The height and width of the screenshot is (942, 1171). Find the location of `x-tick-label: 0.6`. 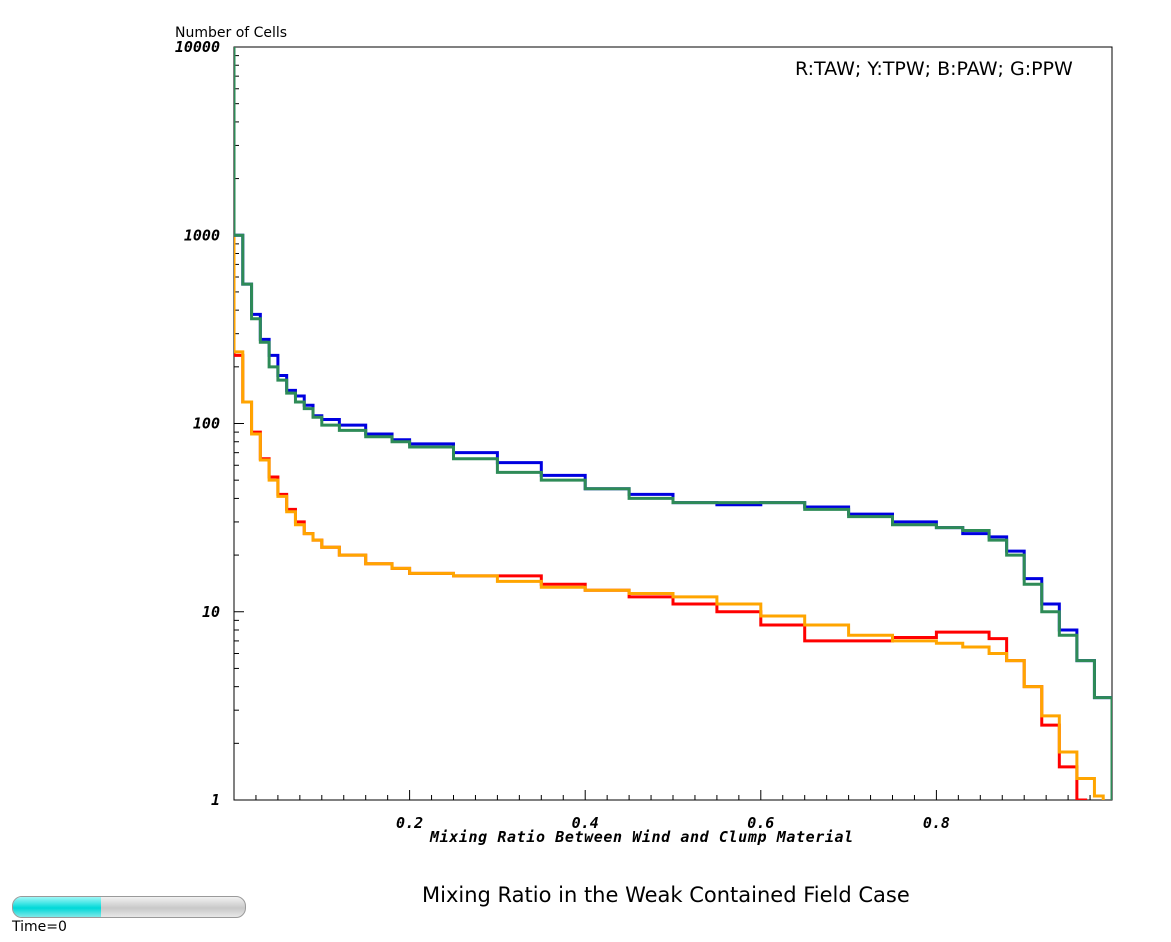

x-tick-label: 0.6 is located at coordinates (760, 823).